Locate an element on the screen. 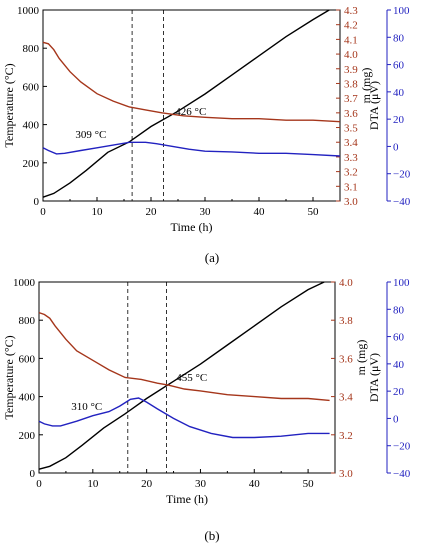 This screenshot has width=421, height=550. temperature-annotation: 455 °C is located at coordinates (191, 378).